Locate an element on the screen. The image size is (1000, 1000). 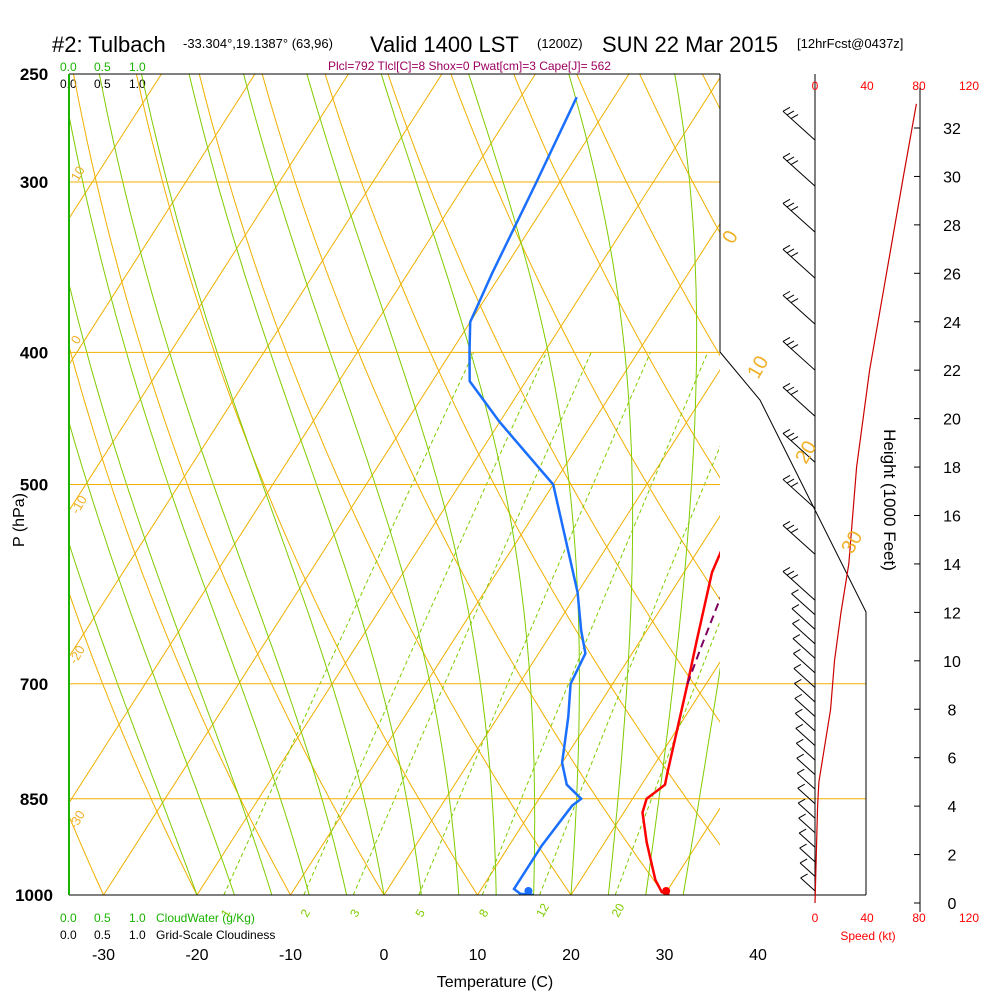
wind-panel-boundary is located at coordinates (793, 623).